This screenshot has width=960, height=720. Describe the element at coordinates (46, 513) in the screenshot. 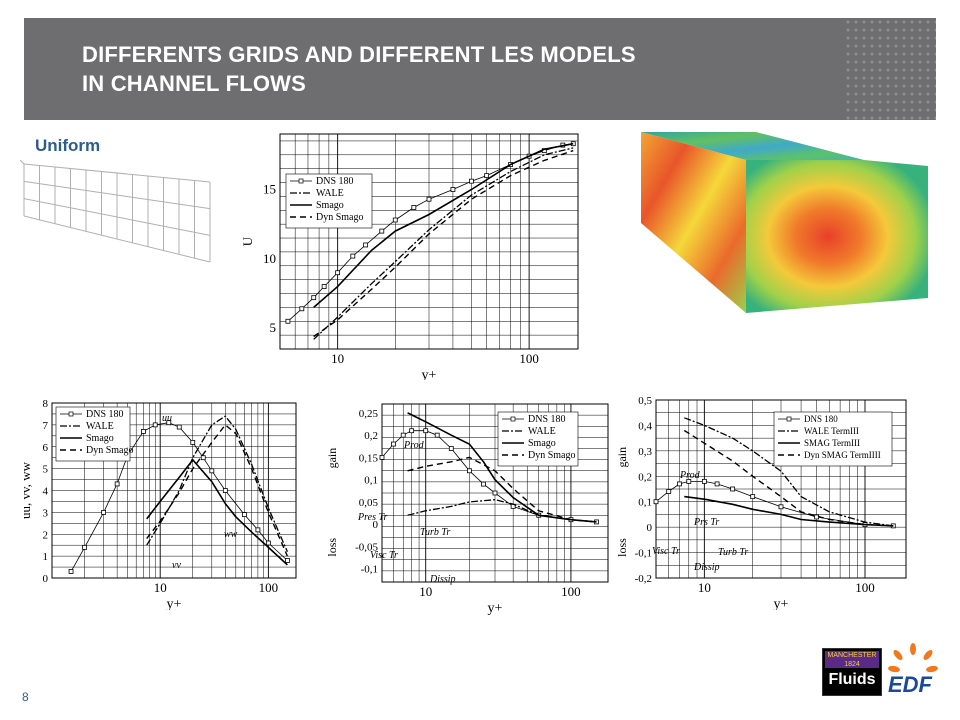

I see `y-tick-label: 3` at that location.